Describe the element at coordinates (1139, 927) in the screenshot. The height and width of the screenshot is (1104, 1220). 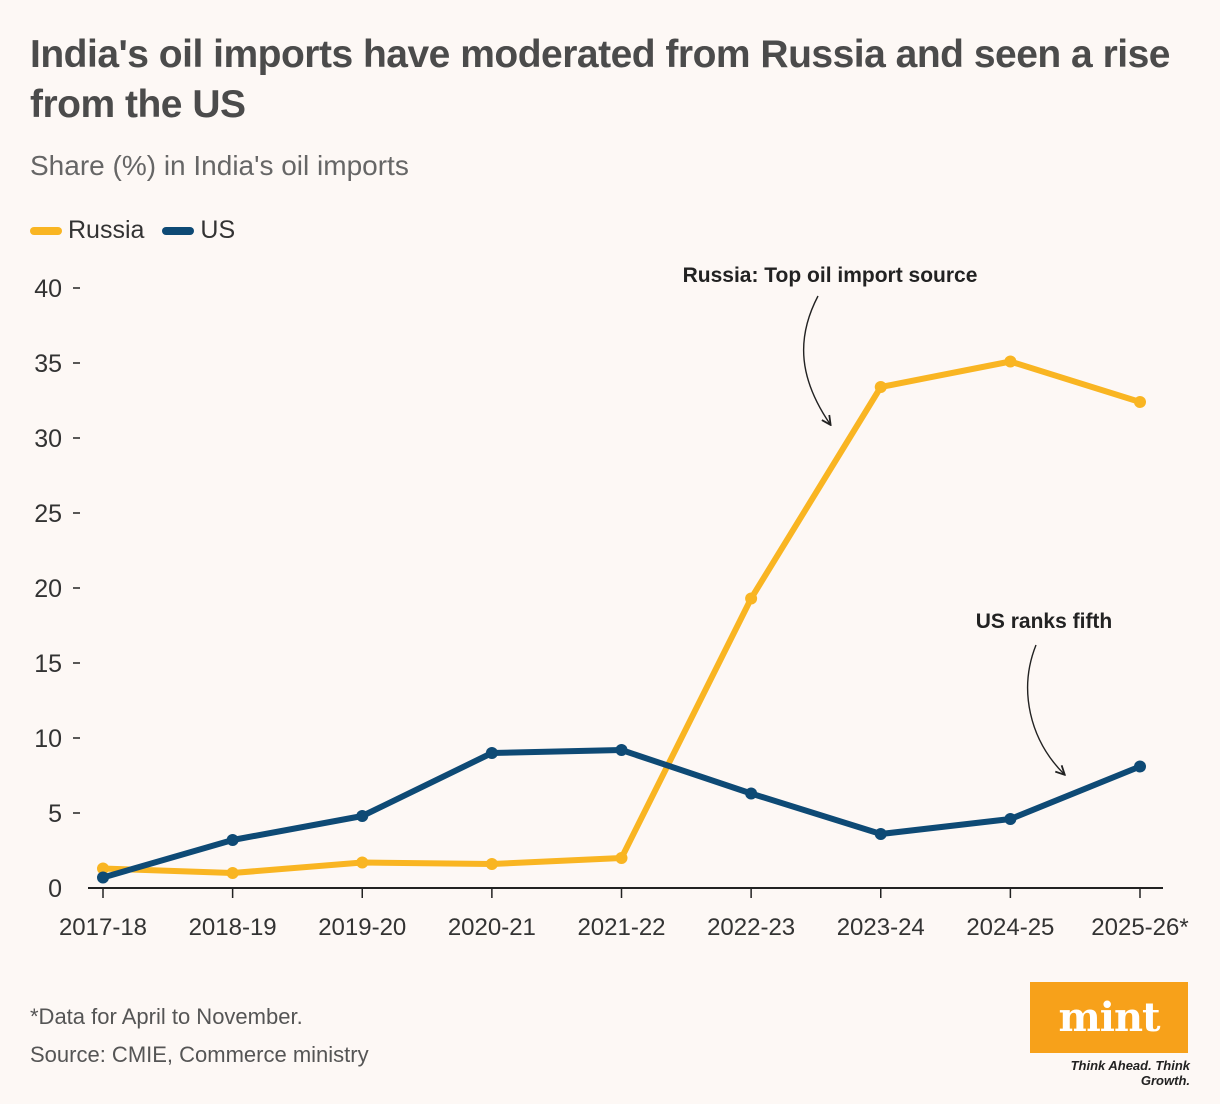
I see `x-tick-label: 2025-26*` at that location.